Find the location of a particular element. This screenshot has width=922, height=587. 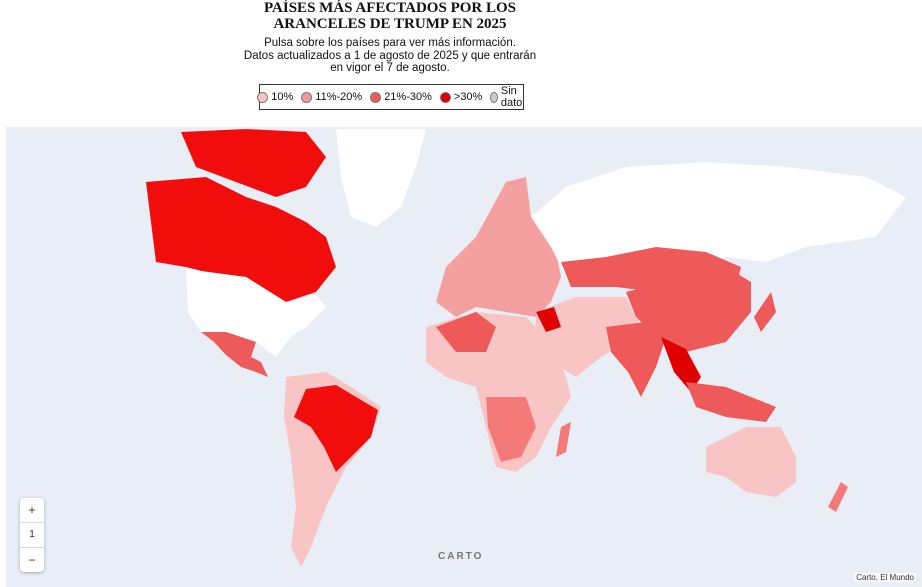

title-line: PAÍSES MÁS AFECTADOS POR LOS is located at coordinates (390, 8).